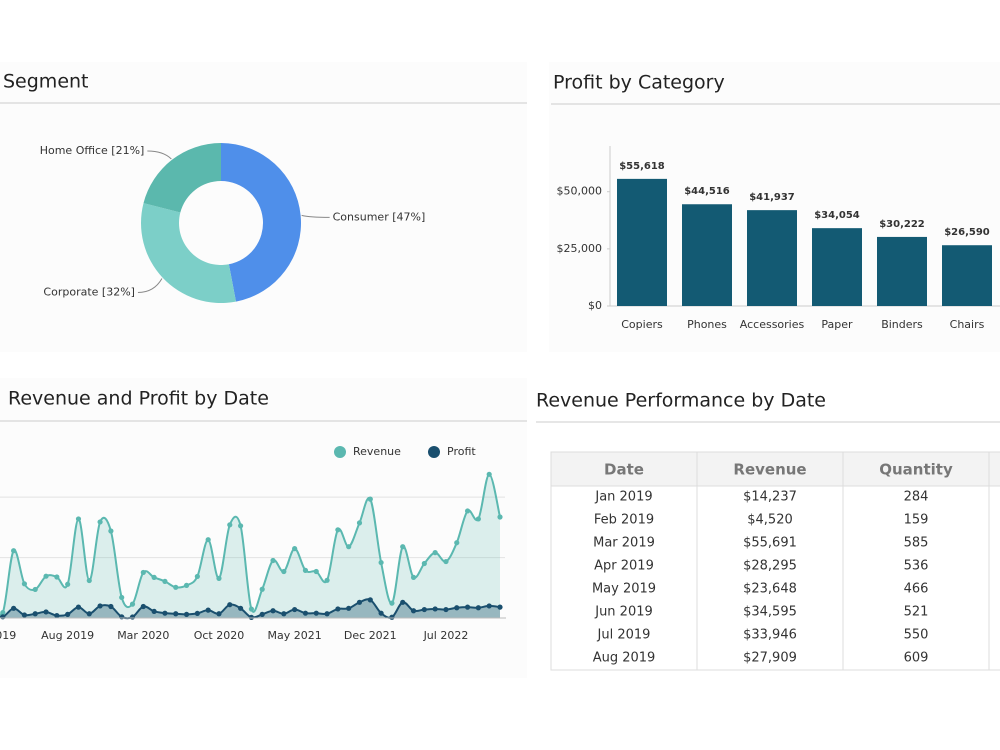 The width and height of the screenshot is (1000, 750). What do you see at coordinates (624, 520) in the screenshot?
I see `table-cell: Feb 2019` at bounding box center [624, 520].